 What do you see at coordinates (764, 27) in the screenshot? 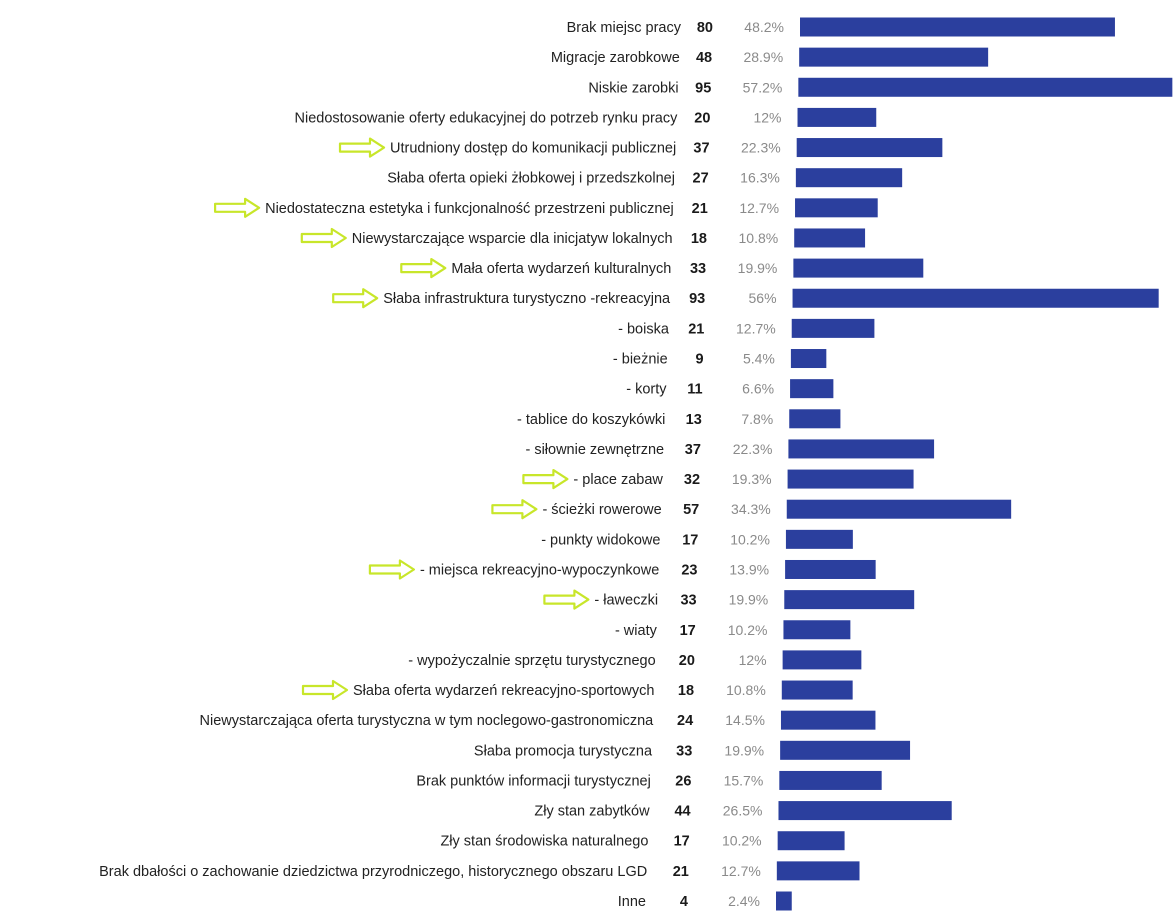
I see `row-percent: 48.2%` at bounding box center [764, 27].